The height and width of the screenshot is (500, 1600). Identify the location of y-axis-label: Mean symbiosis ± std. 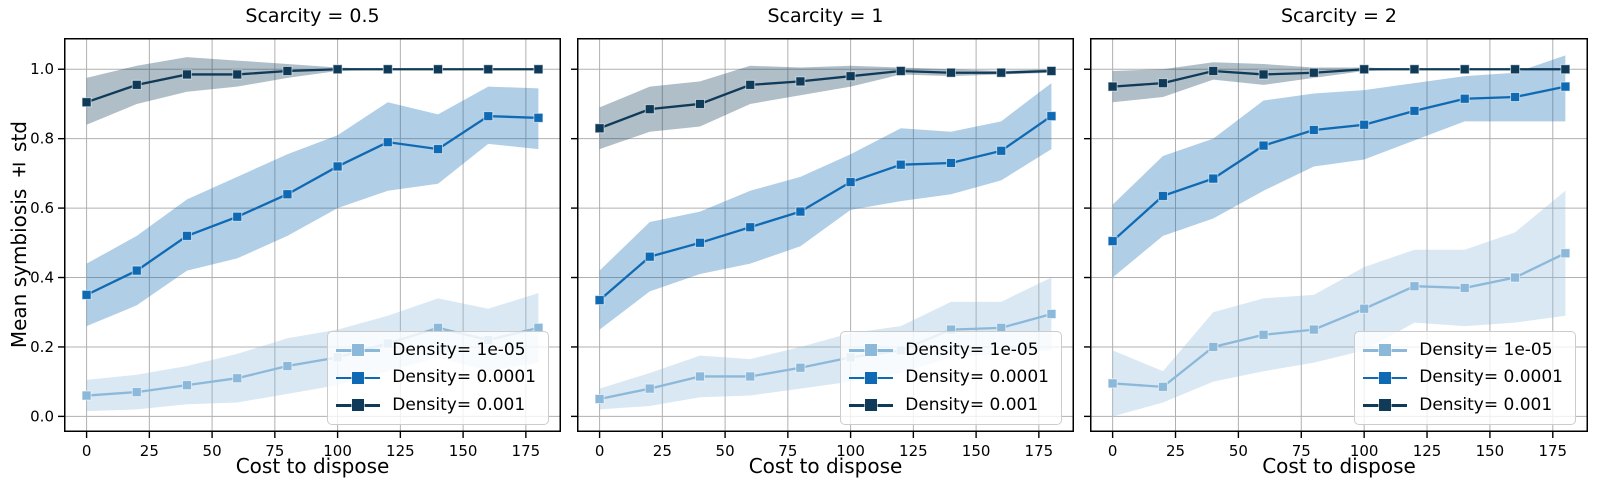
(19, 235).